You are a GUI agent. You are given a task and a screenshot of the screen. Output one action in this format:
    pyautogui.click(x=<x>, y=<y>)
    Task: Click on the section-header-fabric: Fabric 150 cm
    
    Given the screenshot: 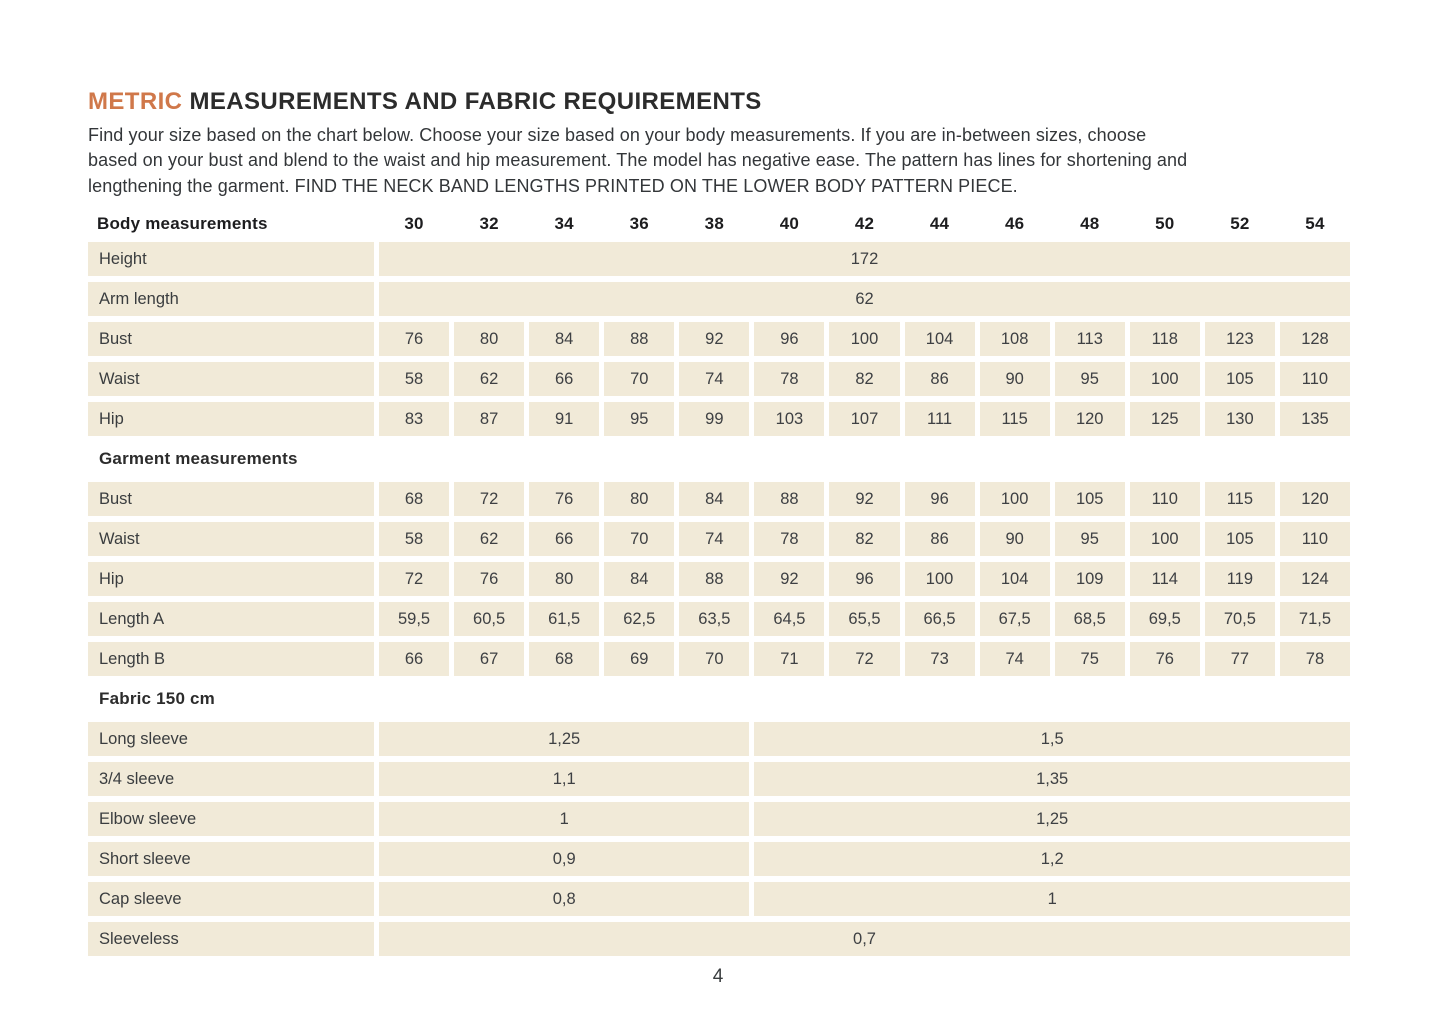 What is the action you would take?
    pyautogui.click(x=157, y=699)
    